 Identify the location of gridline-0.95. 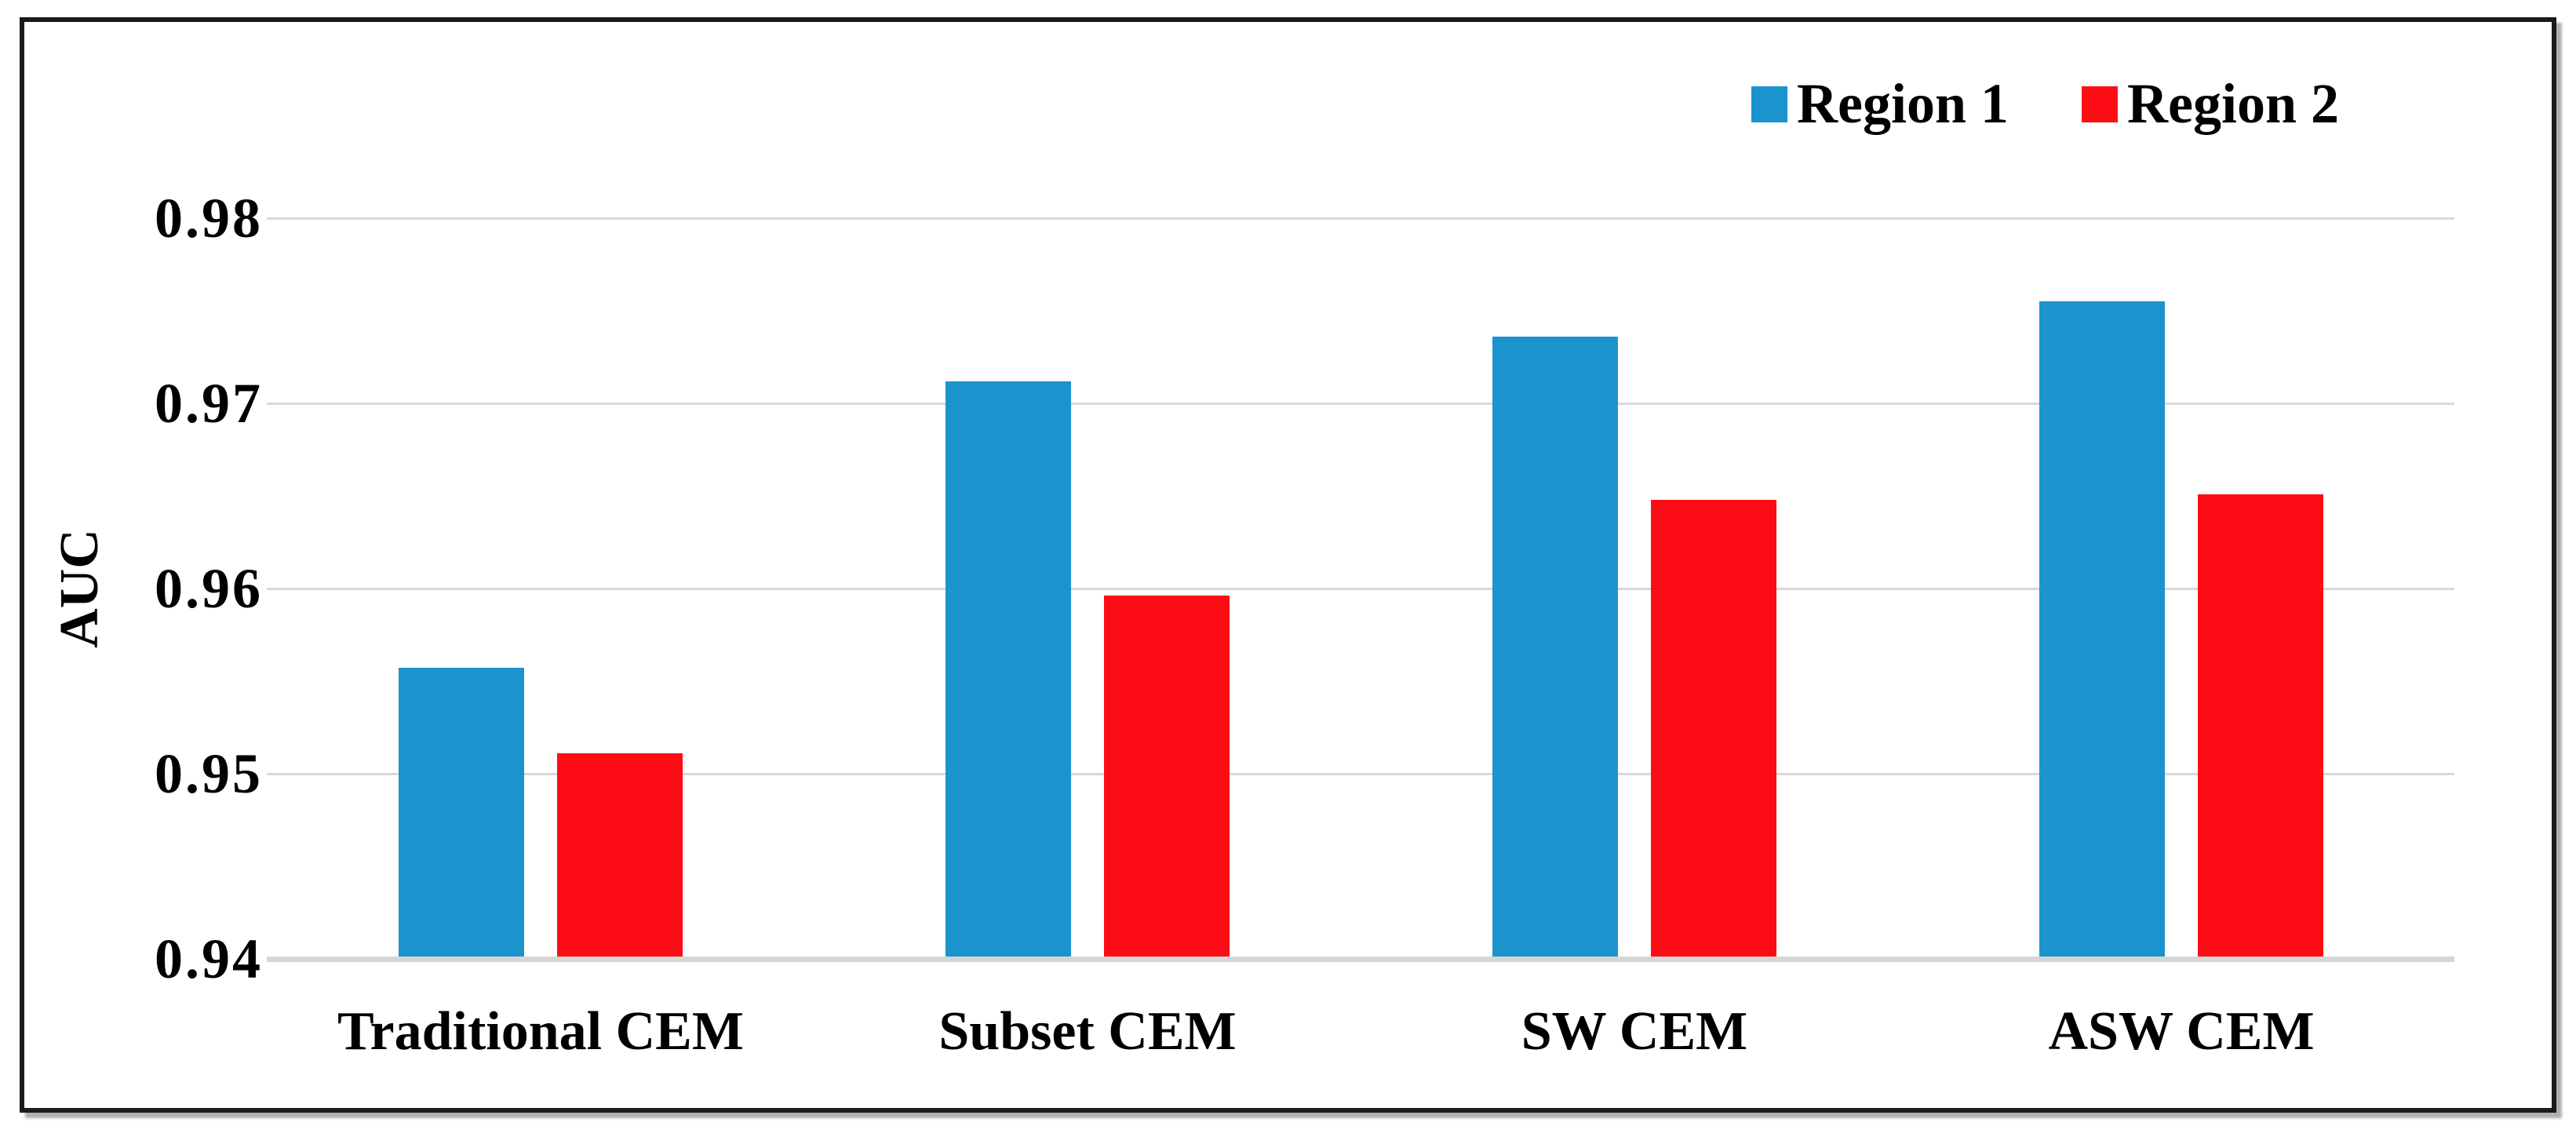
(1360, 774).